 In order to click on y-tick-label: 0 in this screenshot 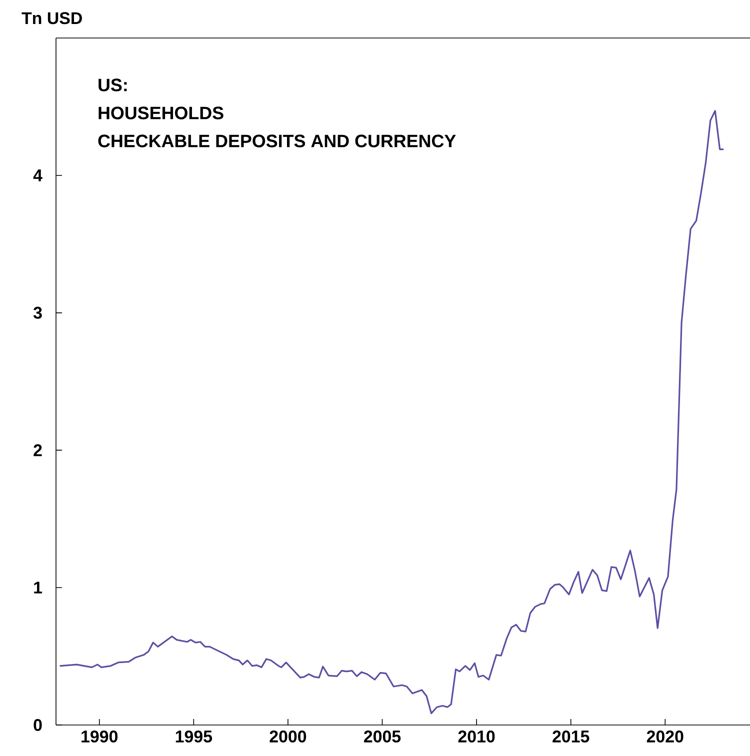, I will do `click(38, 724)`.